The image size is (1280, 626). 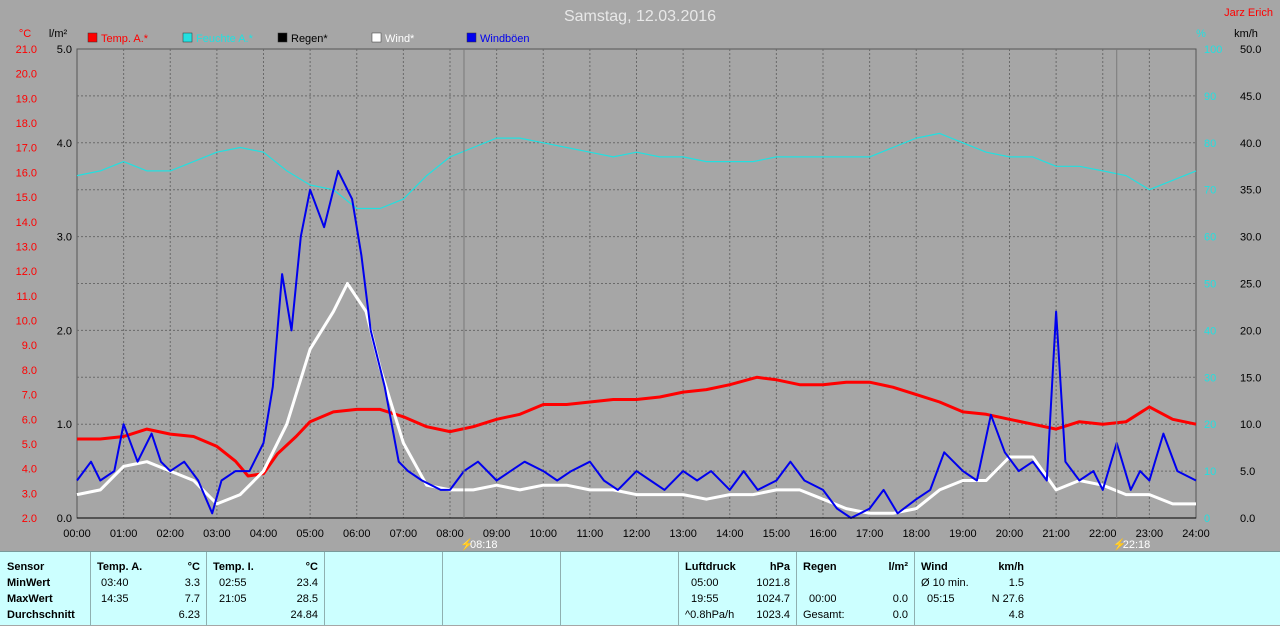 I want to click on pressure-header: Luftdruck, so click(x=710, y=567).